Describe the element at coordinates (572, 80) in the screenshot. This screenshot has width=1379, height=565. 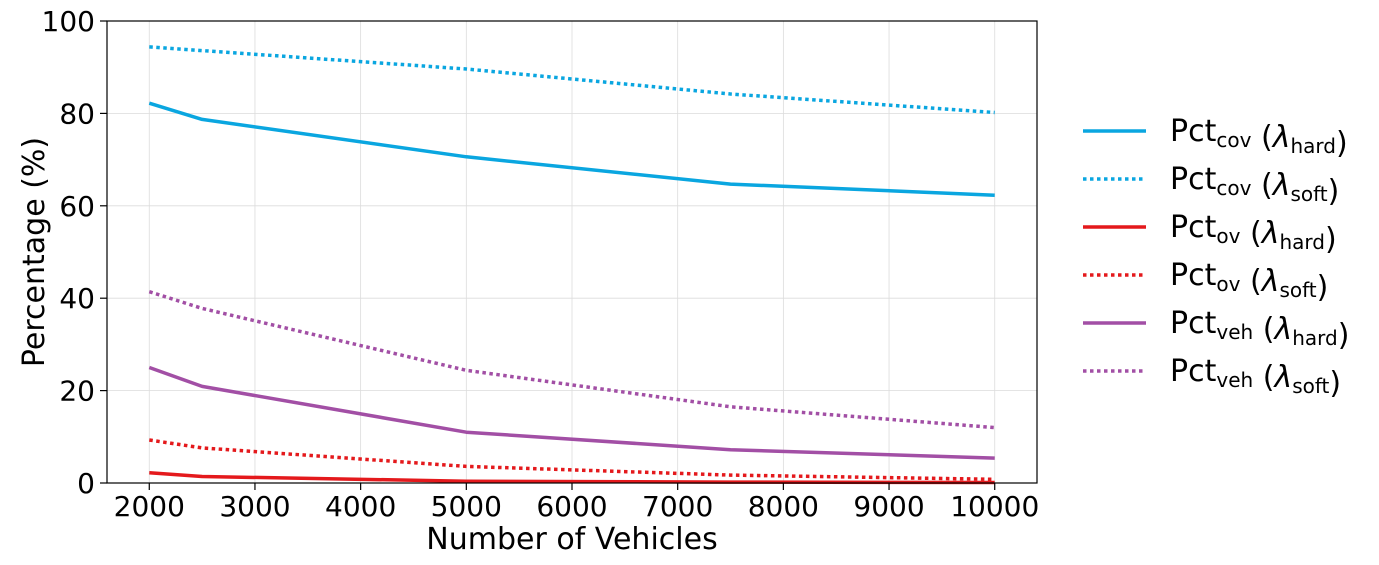
I see `series-line-cov-soft` at that location.